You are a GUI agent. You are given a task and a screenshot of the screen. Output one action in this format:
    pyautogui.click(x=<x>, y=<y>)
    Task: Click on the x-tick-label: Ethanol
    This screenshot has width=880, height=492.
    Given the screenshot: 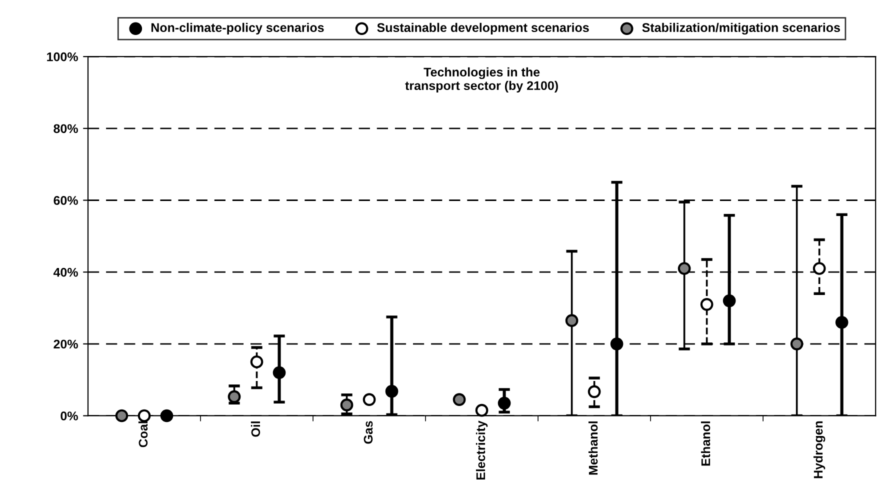 What is the action you would take?
    pyautogui.click(x=705, y=443)
    